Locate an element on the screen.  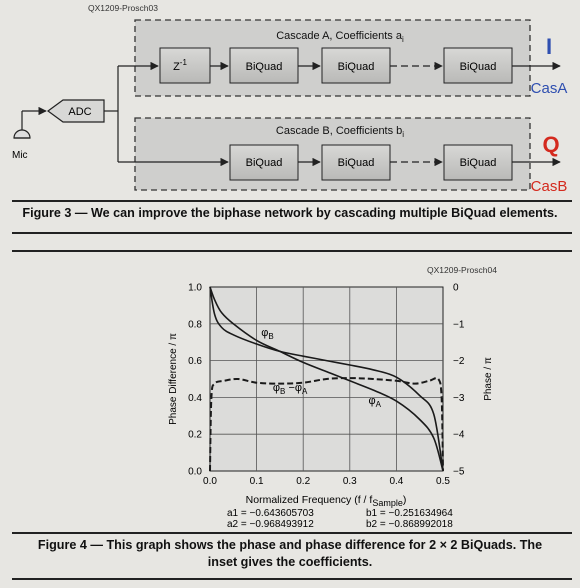
x-tick-1: 0.1 is located at coordinates (257, 481).